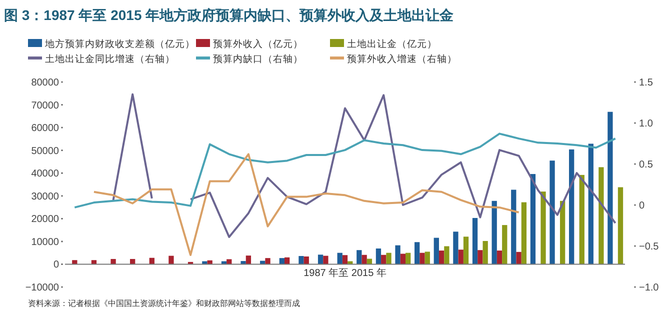 The height and width of the screenshot is (320, 666). What do you see at coordinates (45, 174) in the screenshot?
I see `y-tick-label: 40000` at bounding box center [45, 174].